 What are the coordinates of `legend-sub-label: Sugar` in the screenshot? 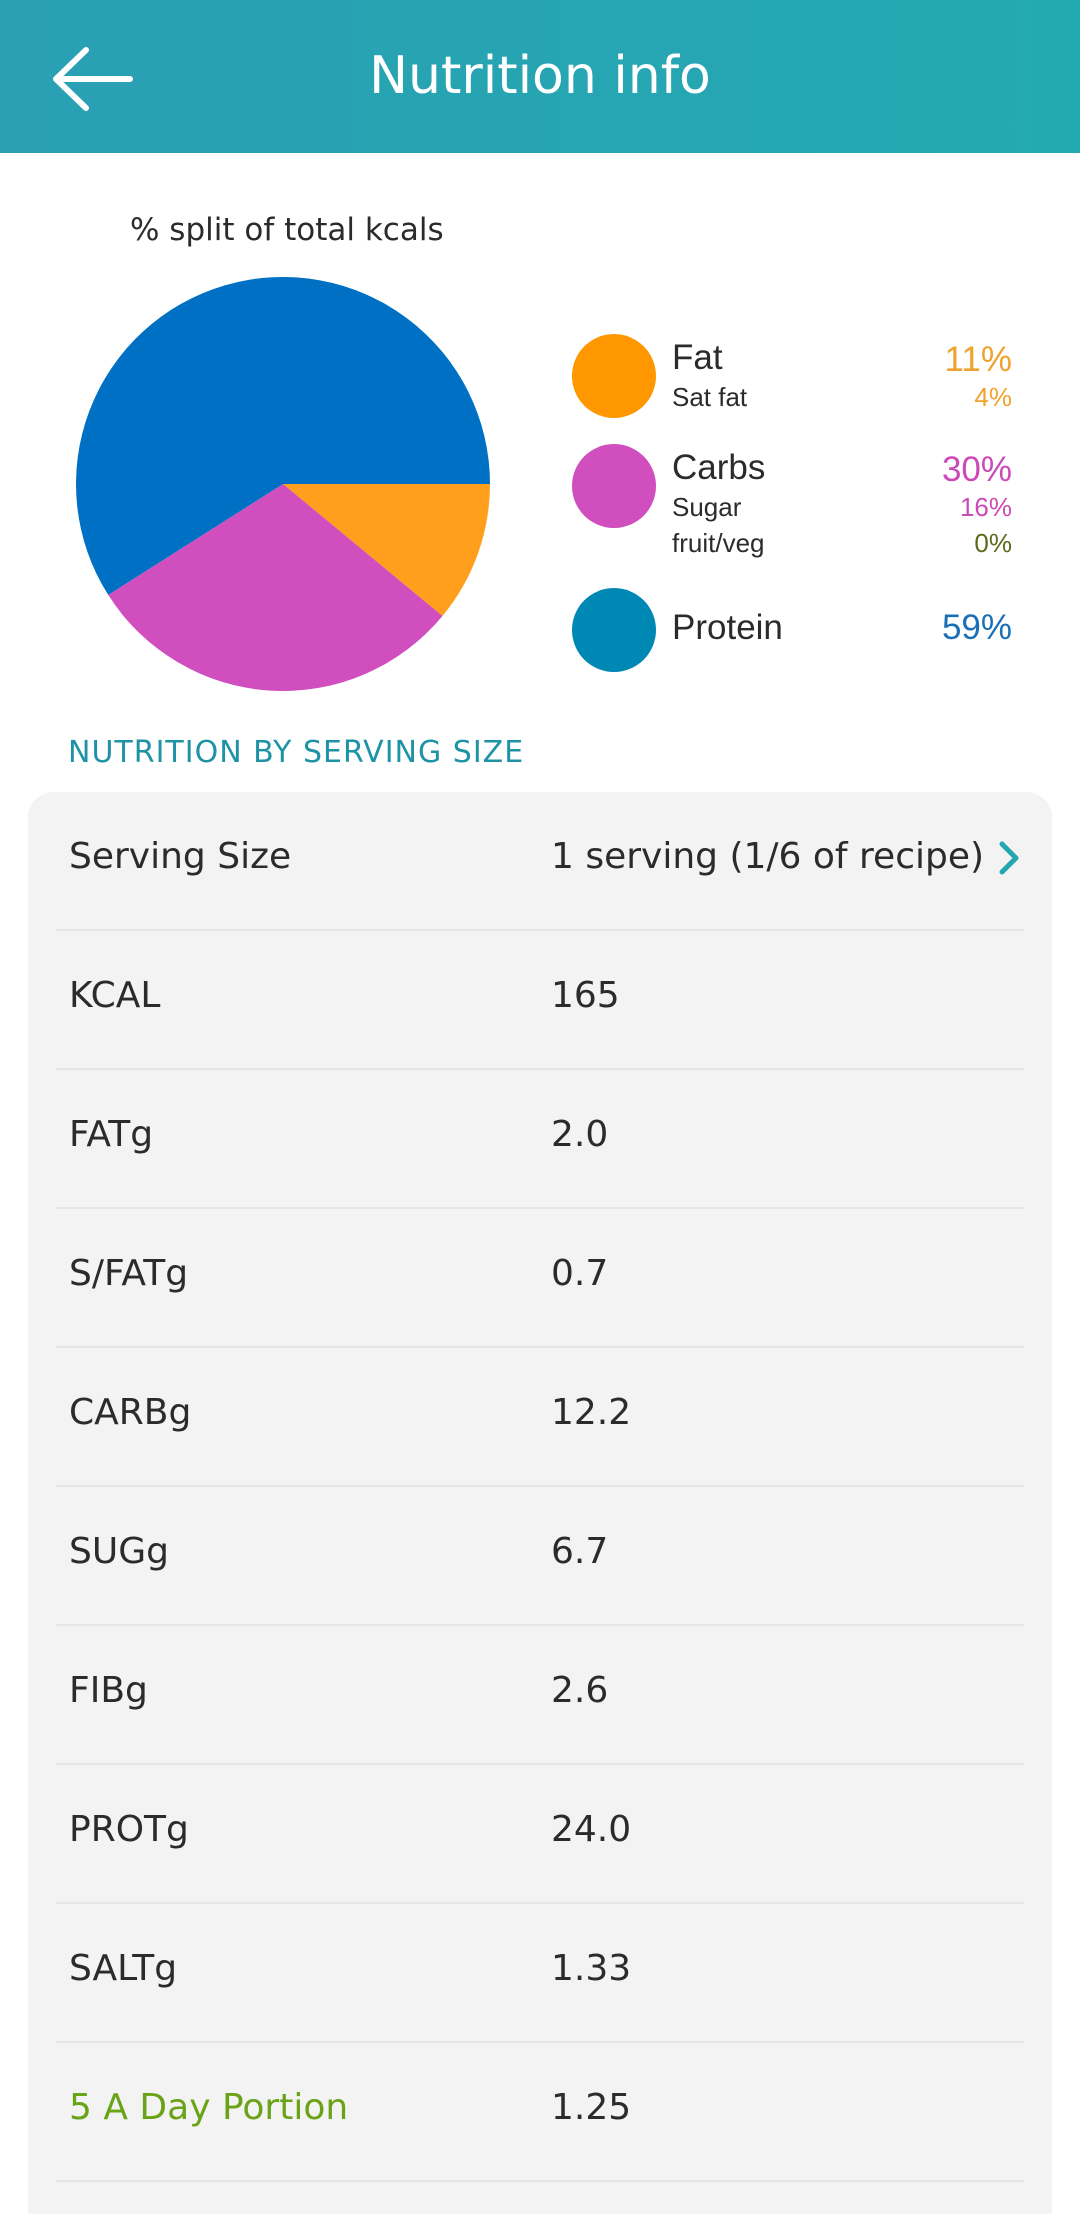 It's located at (707, 507).